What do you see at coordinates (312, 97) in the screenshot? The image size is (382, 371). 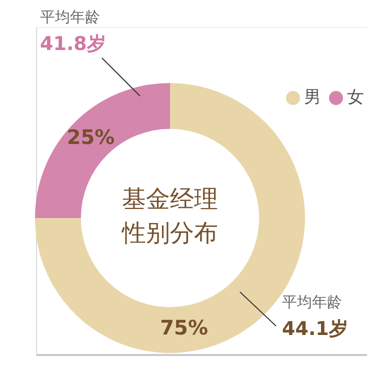 I see `legend-label: 男` at bounding box center [312, 97].